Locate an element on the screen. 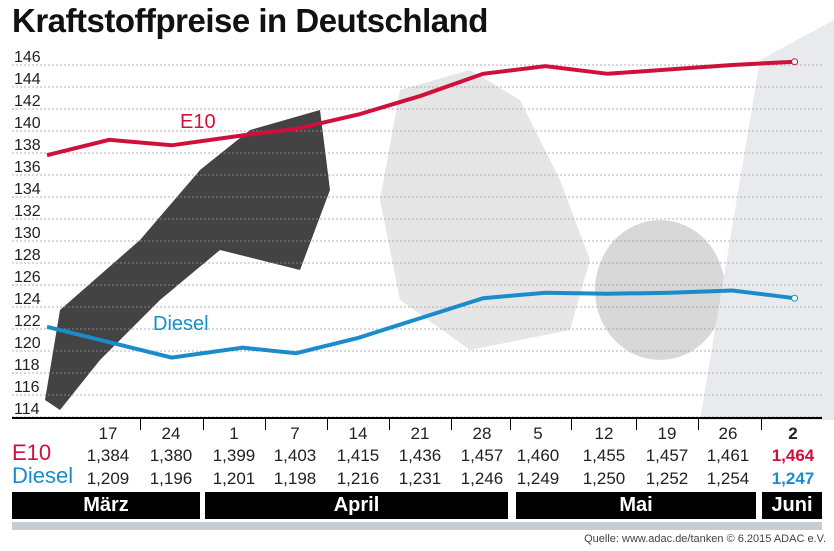  day-label: 1 is located at coordinates (234, 433).